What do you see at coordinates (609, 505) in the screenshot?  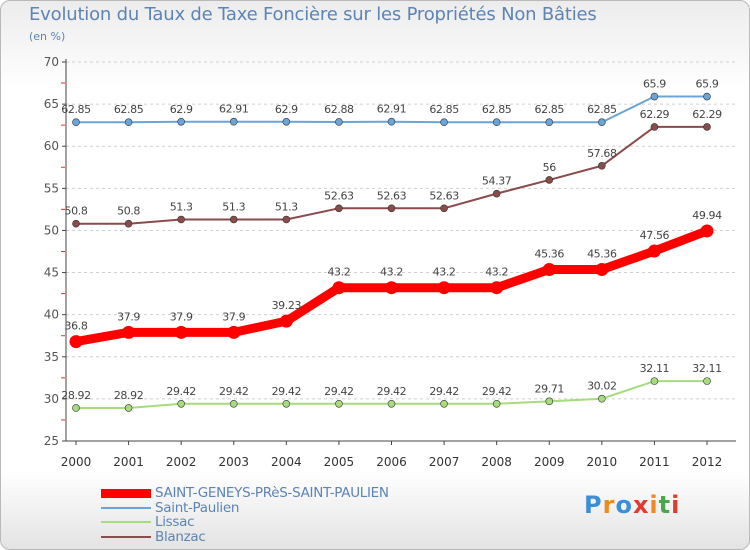 I see `logo-letter: r` at bounding box center [609, 505].